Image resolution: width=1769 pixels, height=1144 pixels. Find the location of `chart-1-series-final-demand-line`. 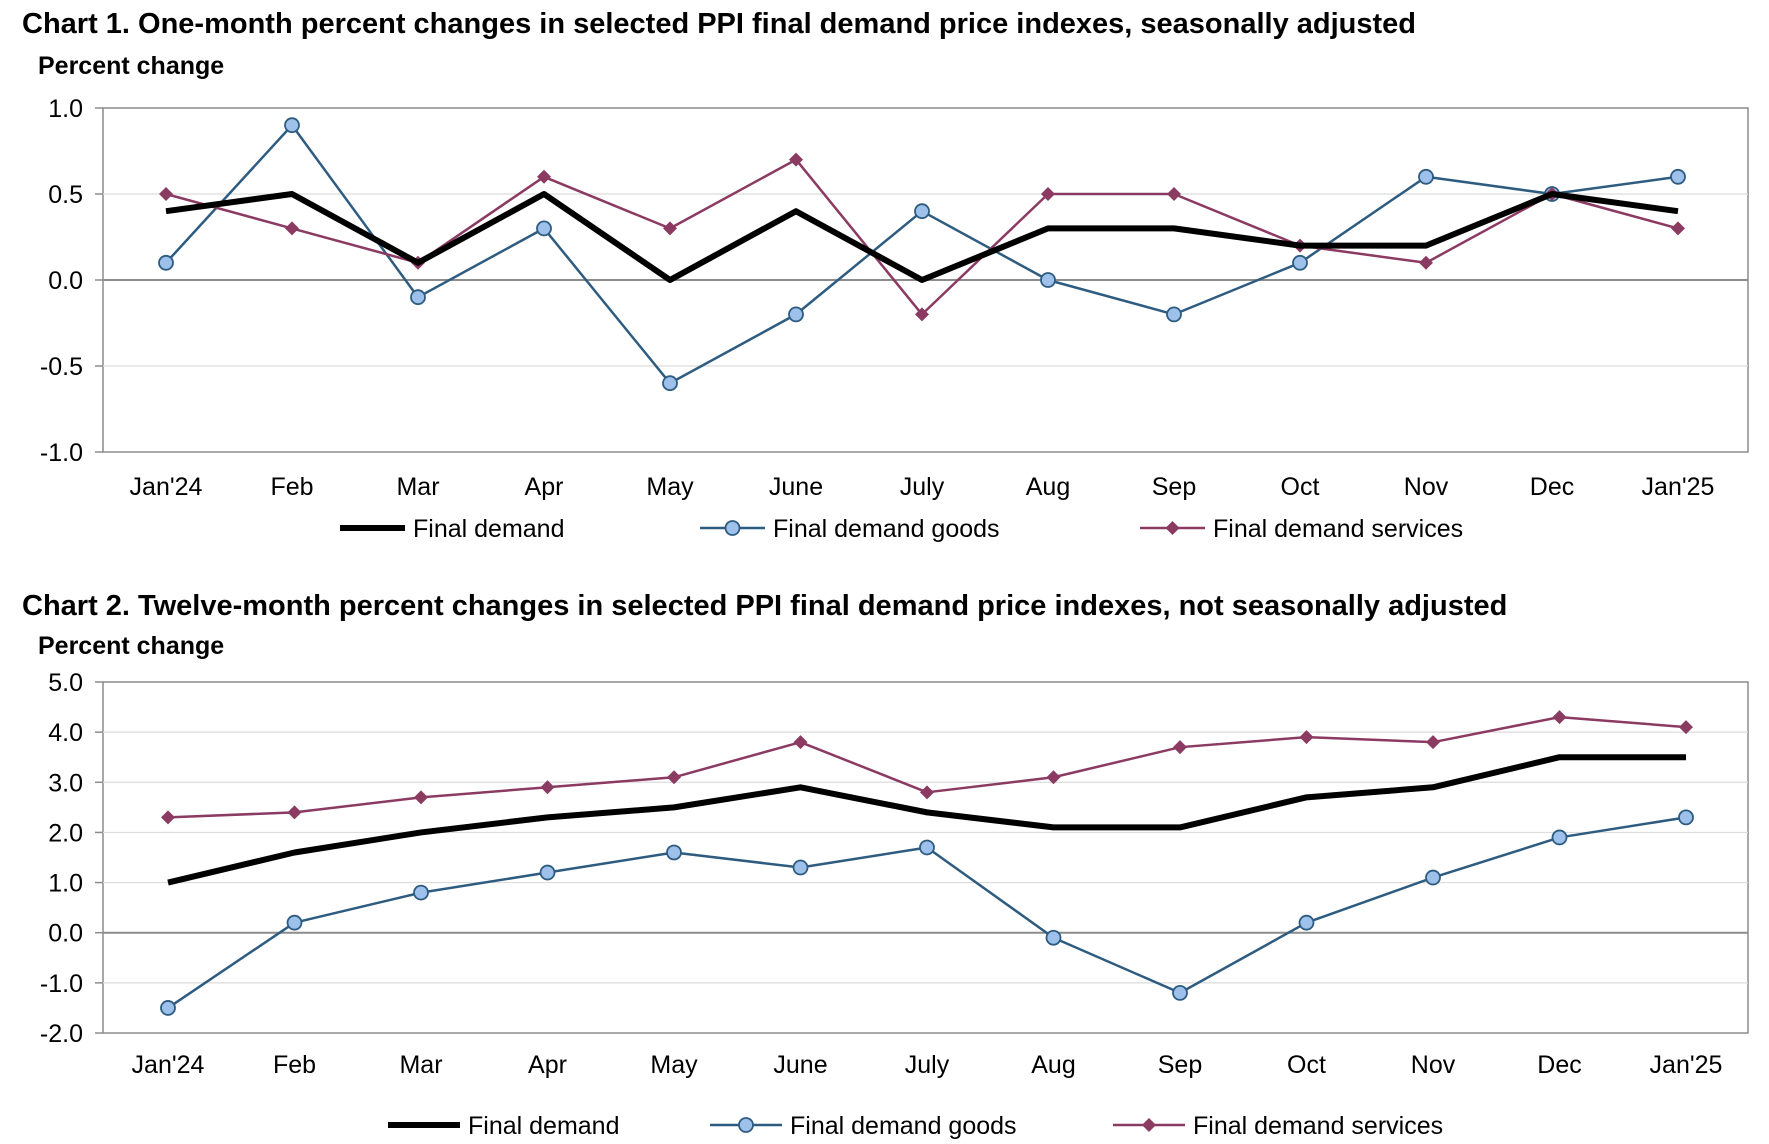

chart-1-series-final-demand-line is located at coordinates (922, 237).